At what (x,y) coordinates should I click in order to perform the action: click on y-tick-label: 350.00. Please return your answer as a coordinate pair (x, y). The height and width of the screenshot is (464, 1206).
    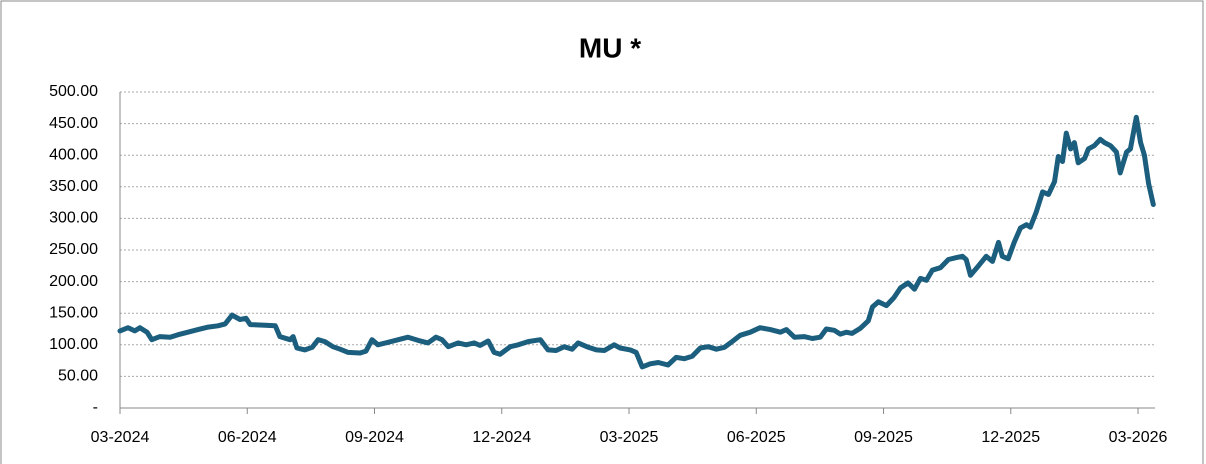
    Looking at the image, I should click on (73, 186).